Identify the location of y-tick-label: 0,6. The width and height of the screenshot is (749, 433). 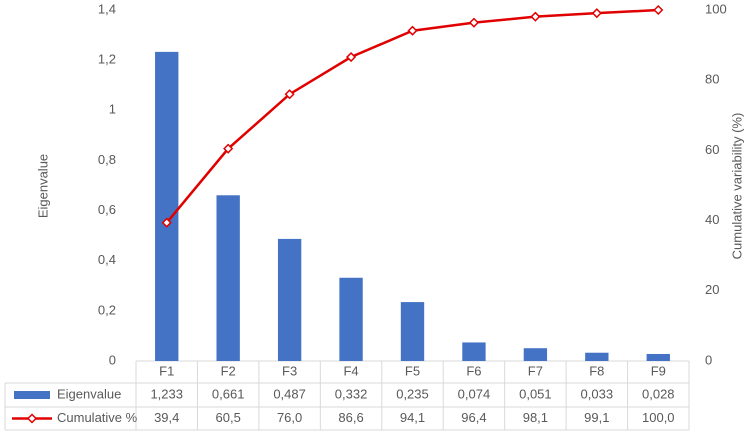
(107, 209).